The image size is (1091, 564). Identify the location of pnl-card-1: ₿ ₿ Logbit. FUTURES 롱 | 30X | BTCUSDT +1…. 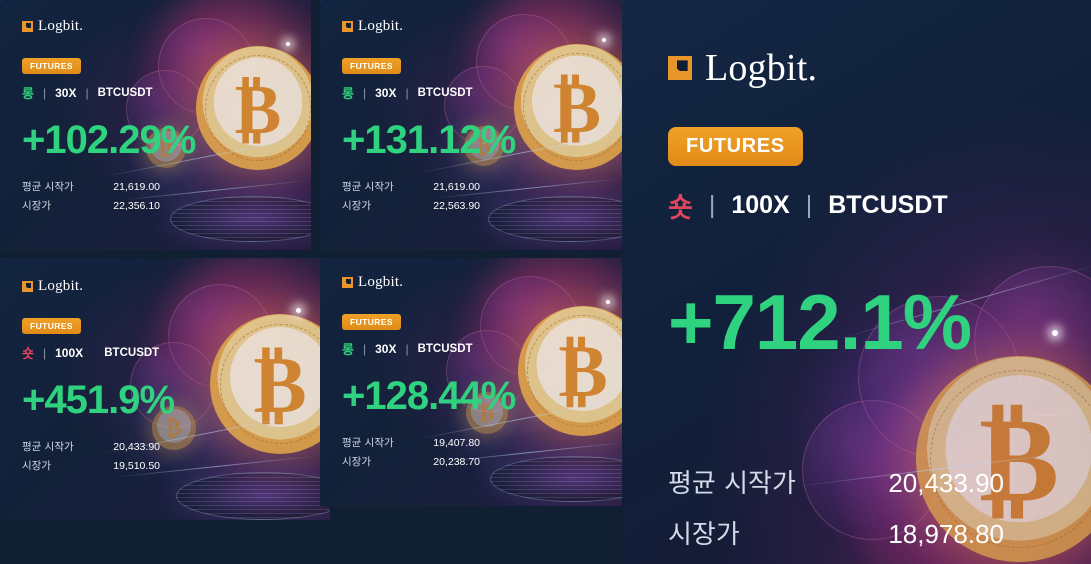
(155, 125).